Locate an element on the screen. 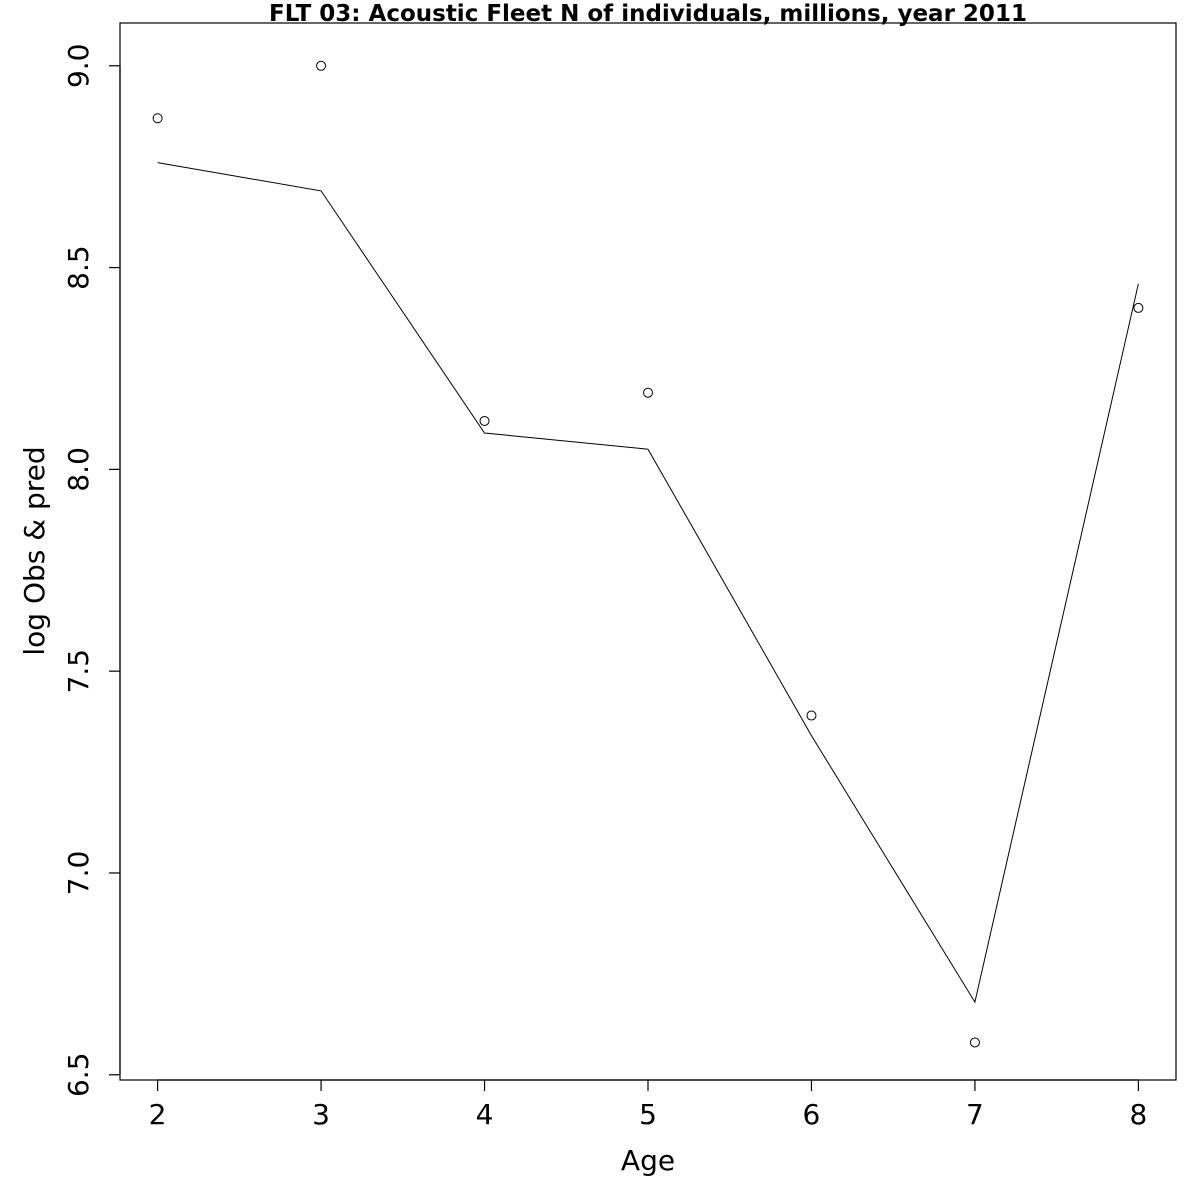  y-axis: 6.5 7.0 7.5 8.0 8.5 9.0 is located at coordinates (91, 570).